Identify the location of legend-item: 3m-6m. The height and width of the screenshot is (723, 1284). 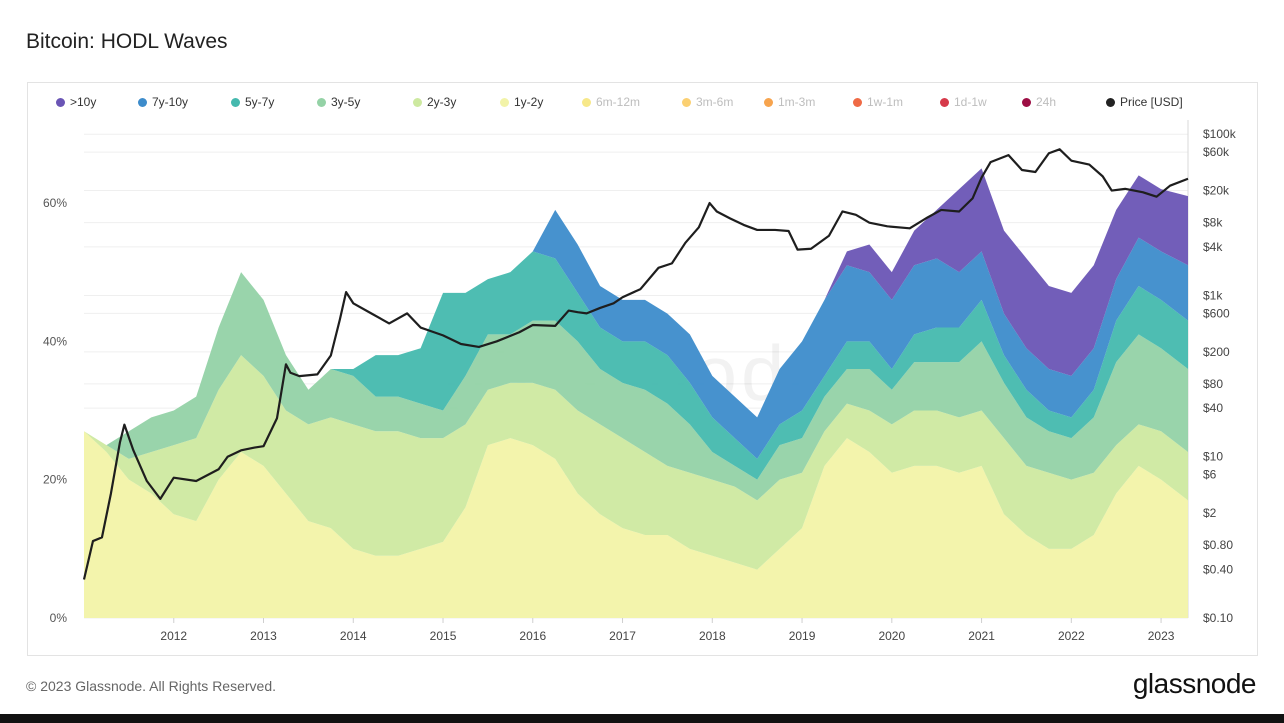
(707, 102).